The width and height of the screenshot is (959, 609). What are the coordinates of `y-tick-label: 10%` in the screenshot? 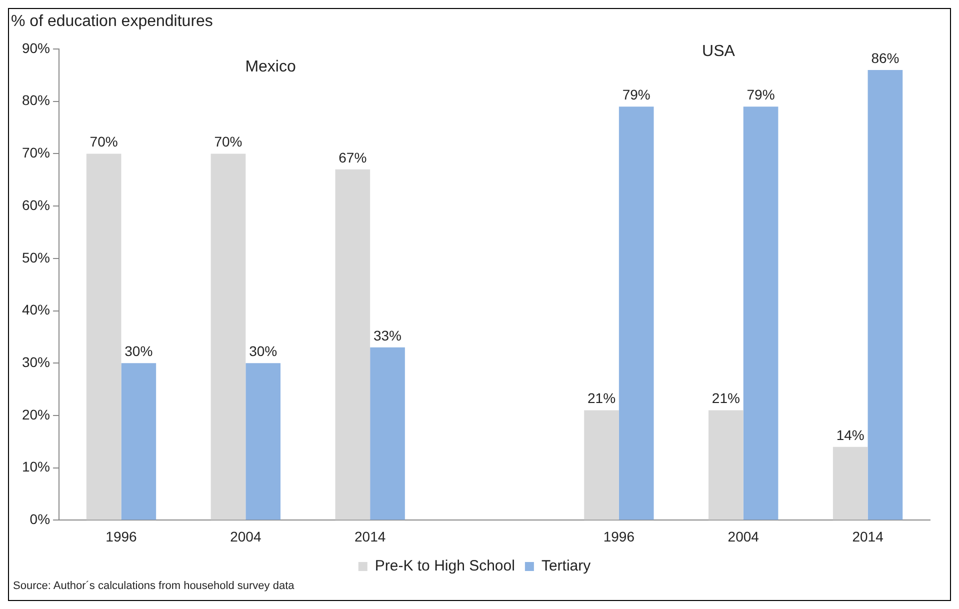 It's located at (36, 466).